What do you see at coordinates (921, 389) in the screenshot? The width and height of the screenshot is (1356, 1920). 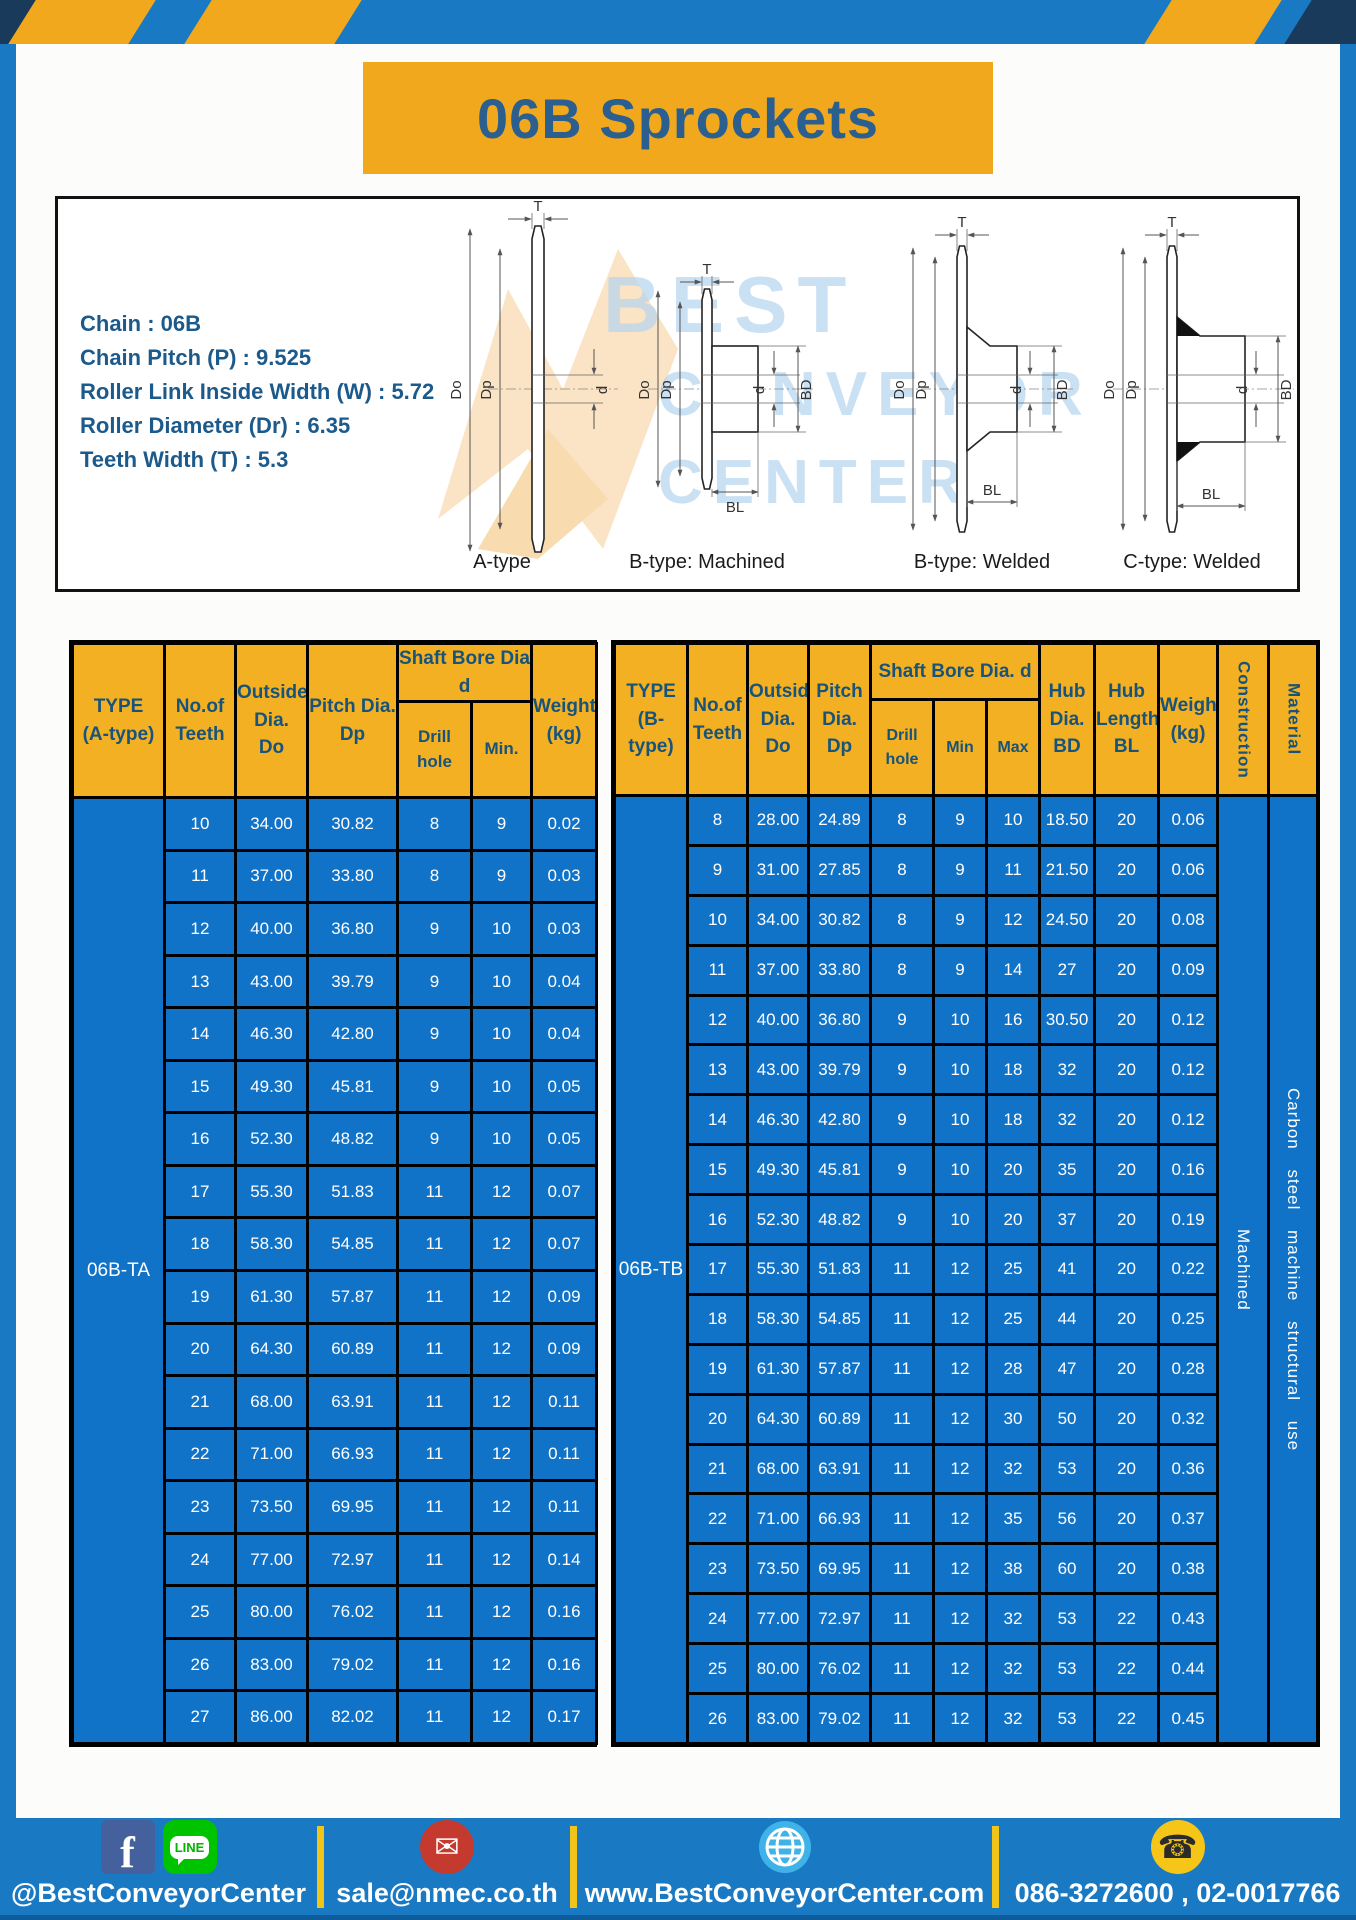 I see `svg-text: Dp` at bounding box center [921, 389].